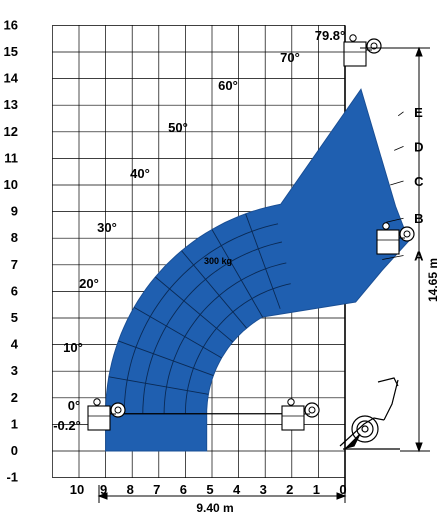 This screenshot has width=445, height=516. Describe the element at coordinates (316, 489) in the screenshot. I see `x-tick-label: 1` at that location.